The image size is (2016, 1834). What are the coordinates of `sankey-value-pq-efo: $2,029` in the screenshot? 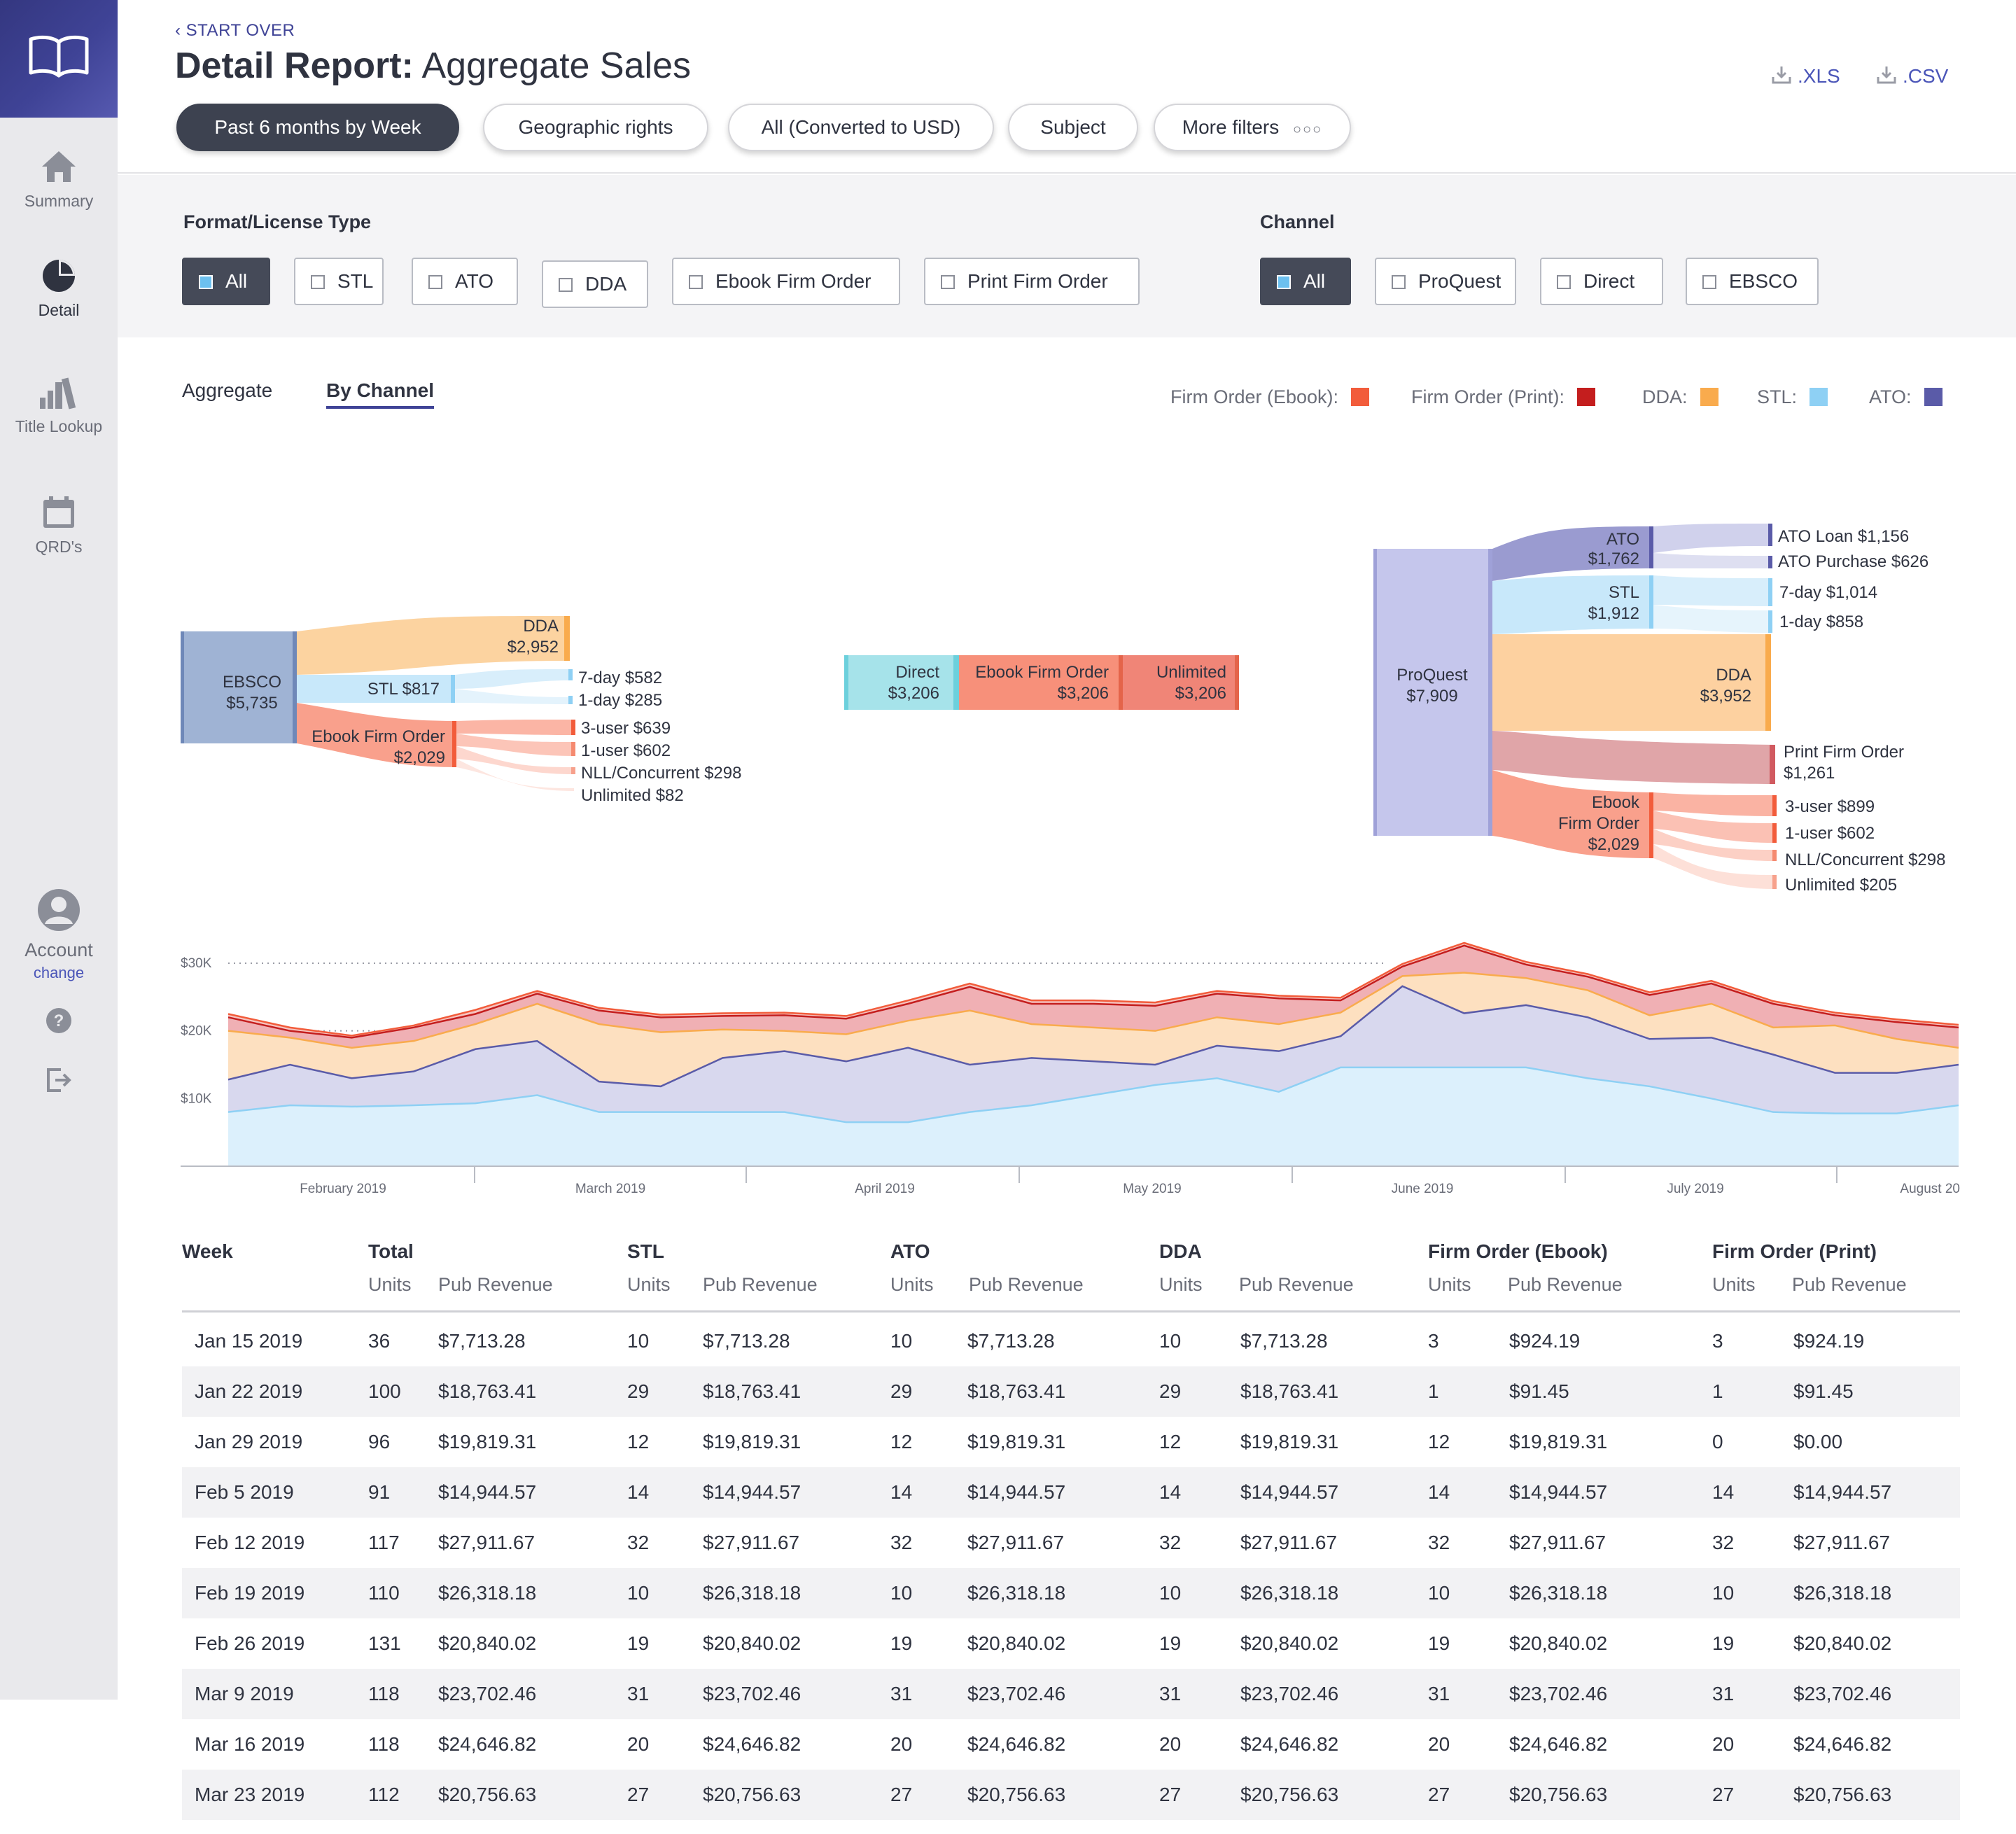 It's located at (1613, 844).